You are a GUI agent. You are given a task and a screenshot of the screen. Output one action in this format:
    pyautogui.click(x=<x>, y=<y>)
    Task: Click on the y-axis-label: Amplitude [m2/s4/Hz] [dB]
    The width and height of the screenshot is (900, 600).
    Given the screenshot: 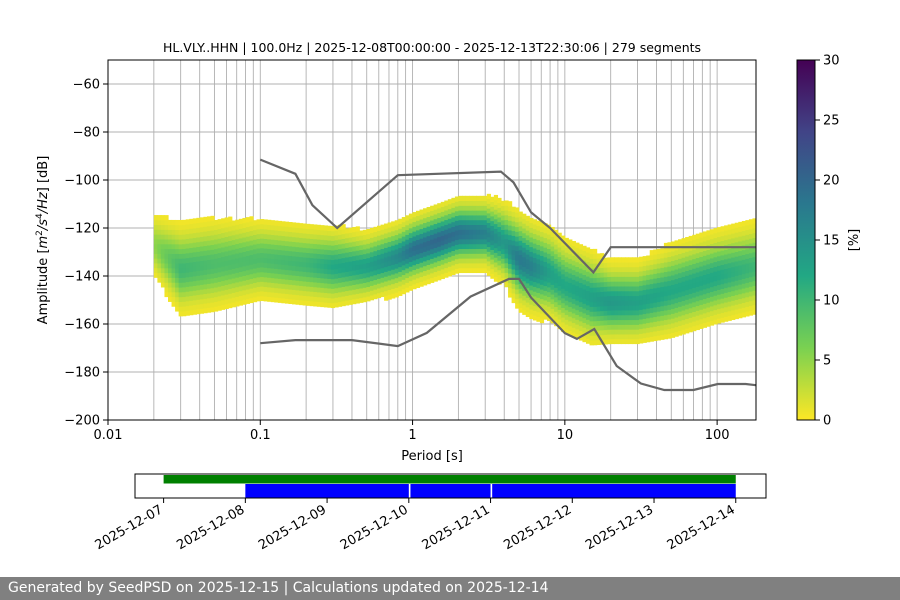 What is the action you would take?
    pyautogui.click(x=43, y=240)
    